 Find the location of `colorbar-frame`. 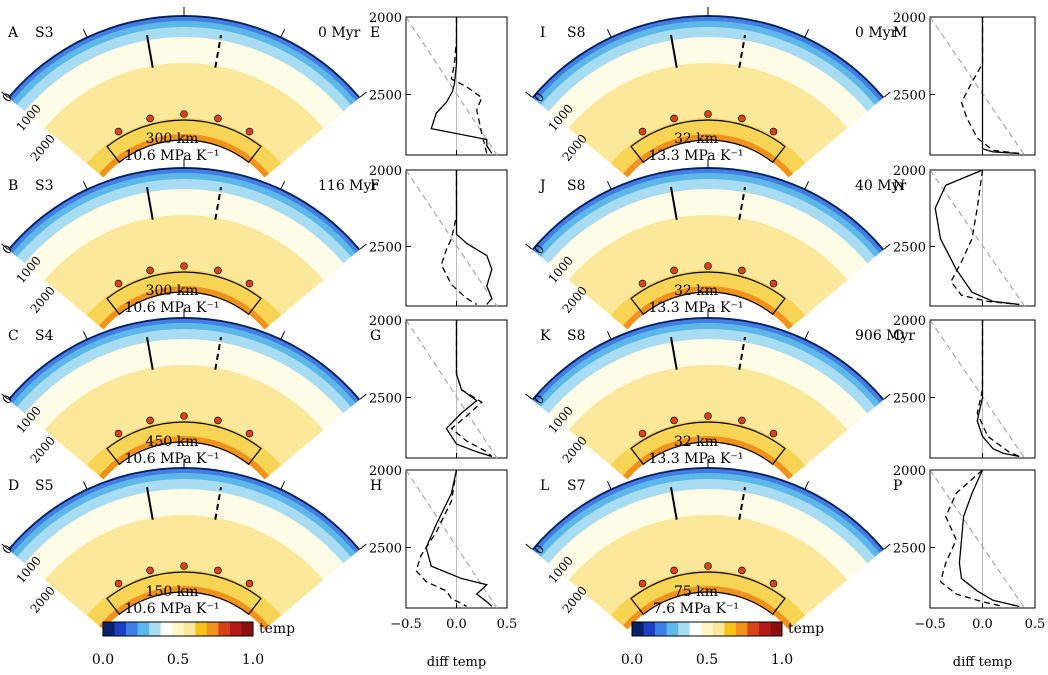

colorbar-frame is located at coordinates (707, 629).